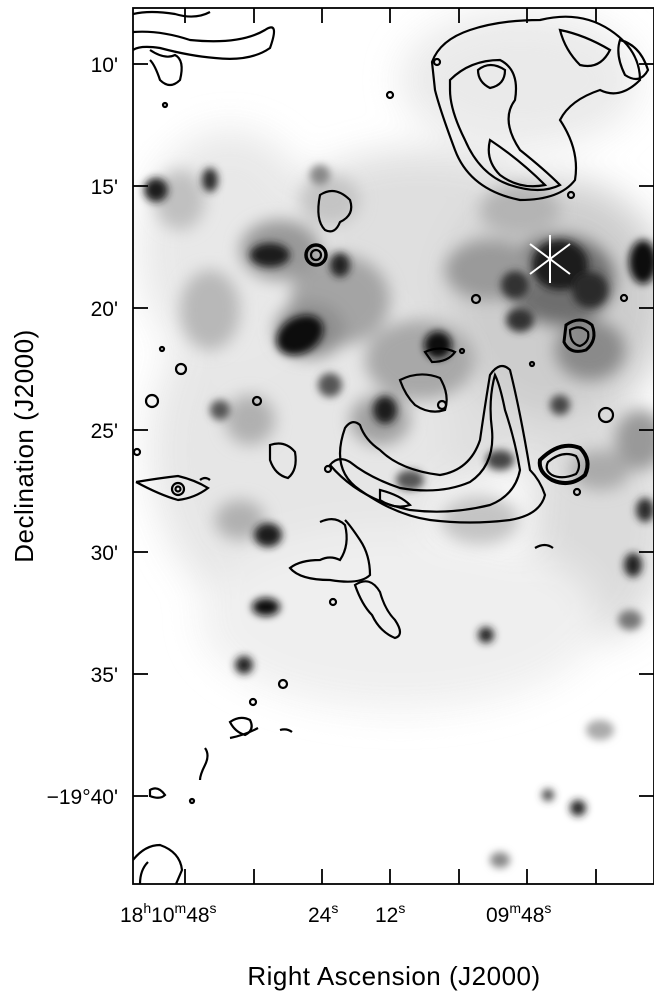 The height and width of the screenshot is (996, 654). I want to click on y-tick-label: 10', so click(104, 65).